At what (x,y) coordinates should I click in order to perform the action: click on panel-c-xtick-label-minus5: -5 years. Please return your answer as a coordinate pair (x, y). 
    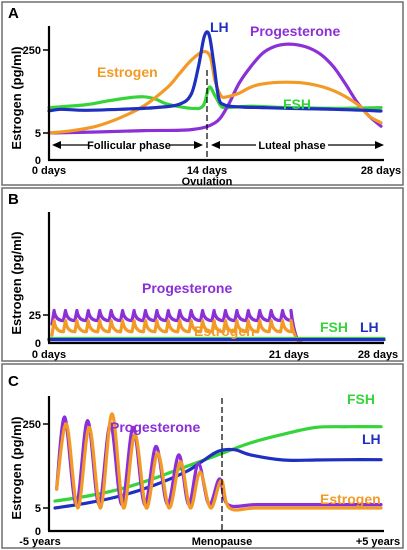
    Looking at the image, I should click on (40, 542).